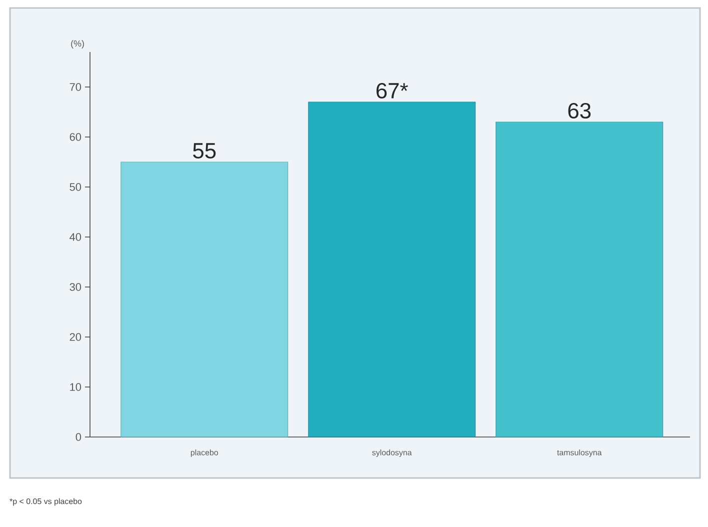 The width and height of the screenshot is (708, 527). Describe the element at coordinates (77, 44) in the screenshot. I see `y-axis-title: (%)` at that location.